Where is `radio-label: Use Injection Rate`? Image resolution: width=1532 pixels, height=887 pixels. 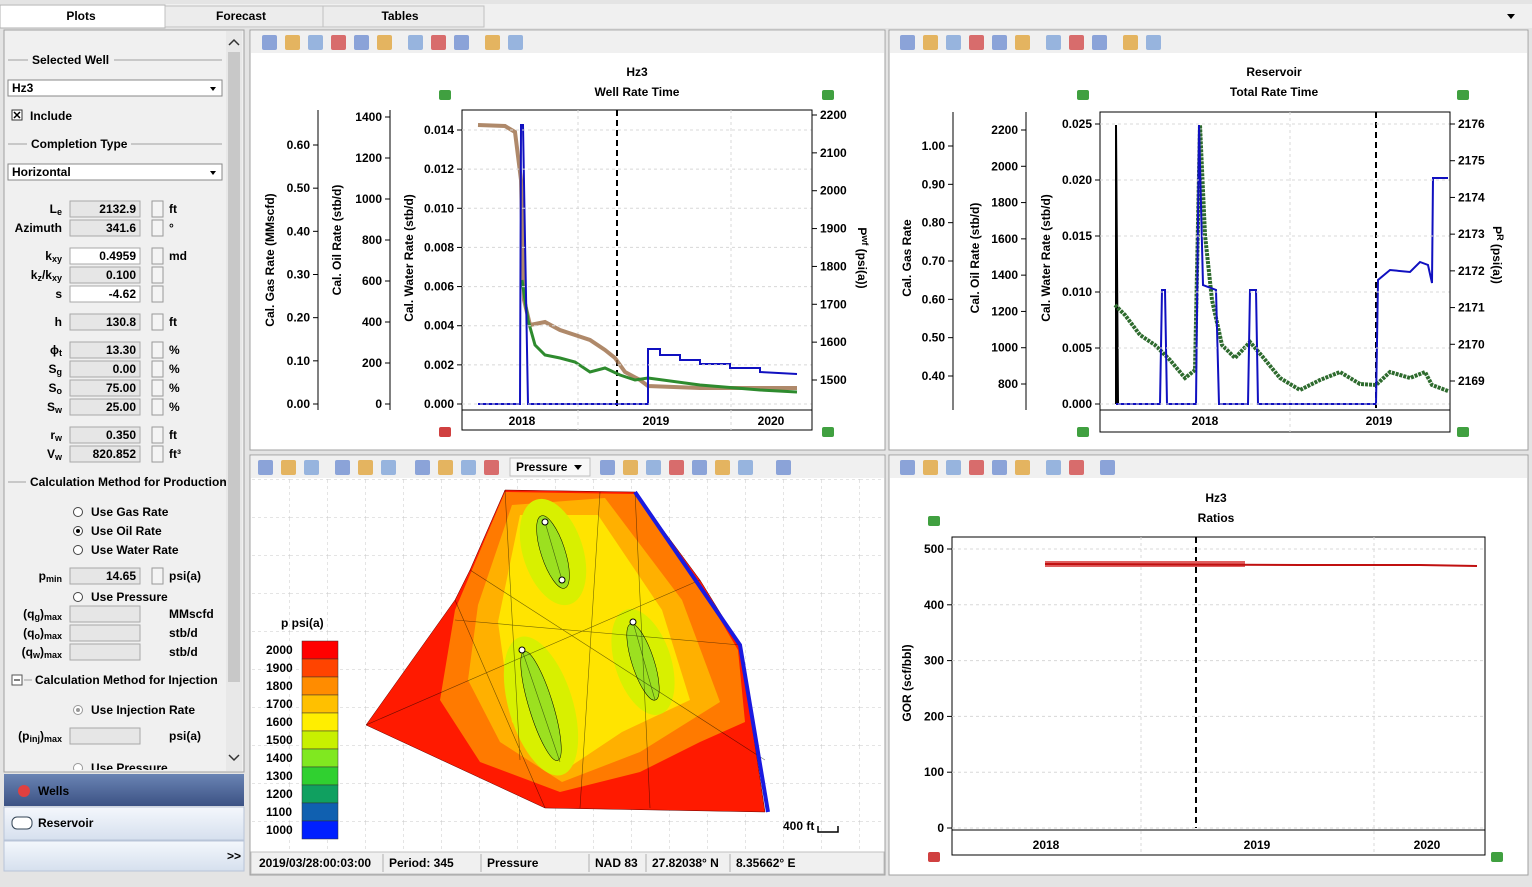
radio-label: Use Injection Rate is located at coordinates (143, 710).